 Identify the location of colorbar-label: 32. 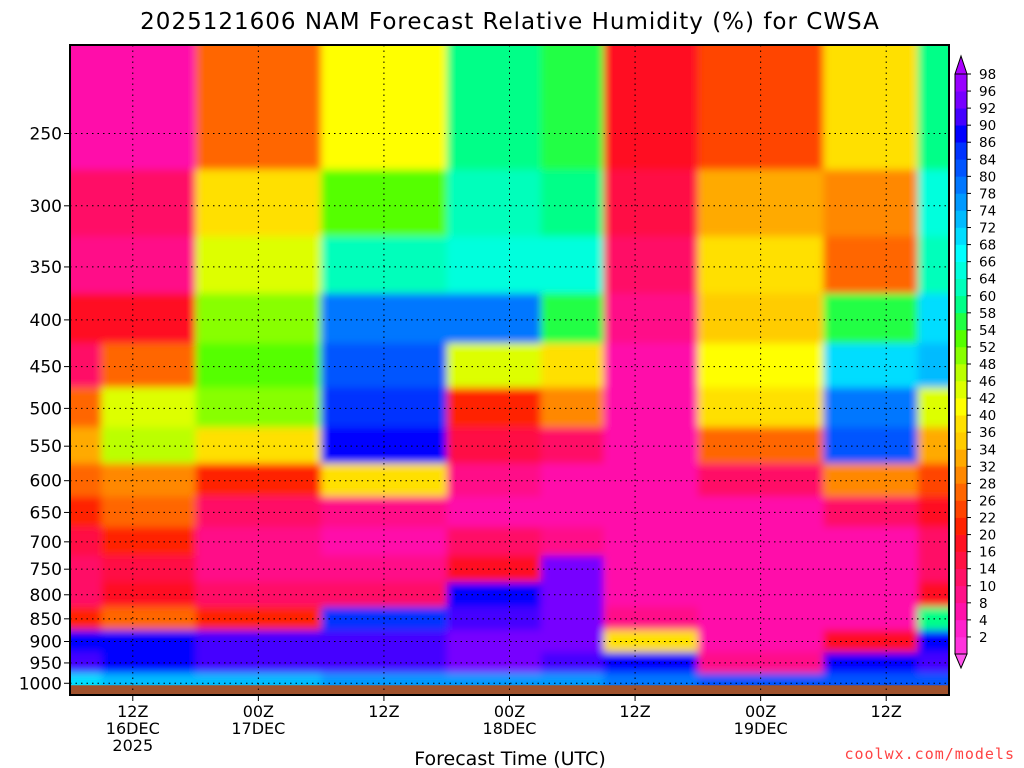
(987, 467).